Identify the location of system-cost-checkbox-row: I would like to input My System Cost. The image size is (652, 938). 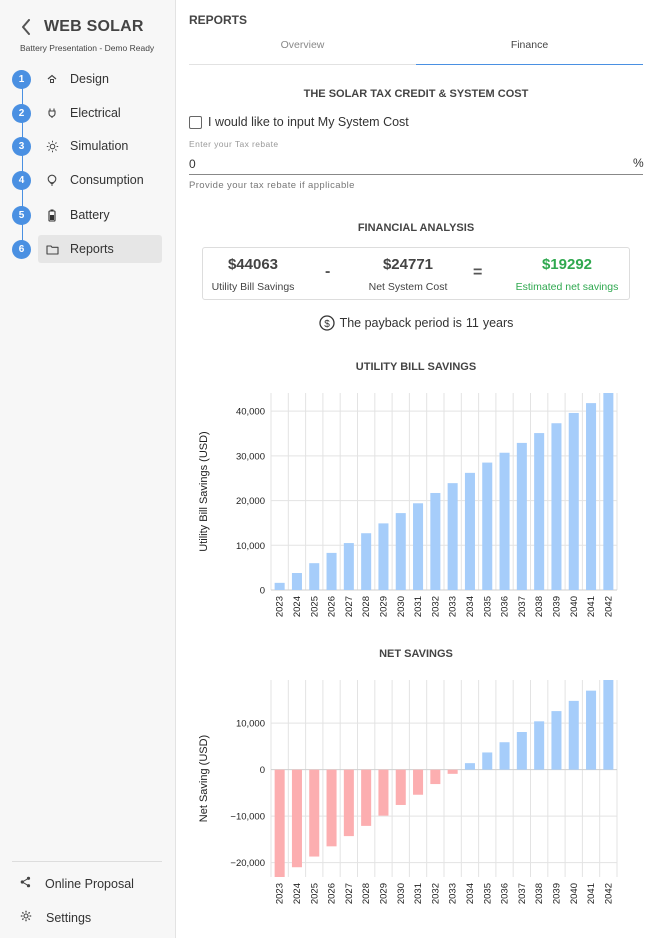
(299, 122).